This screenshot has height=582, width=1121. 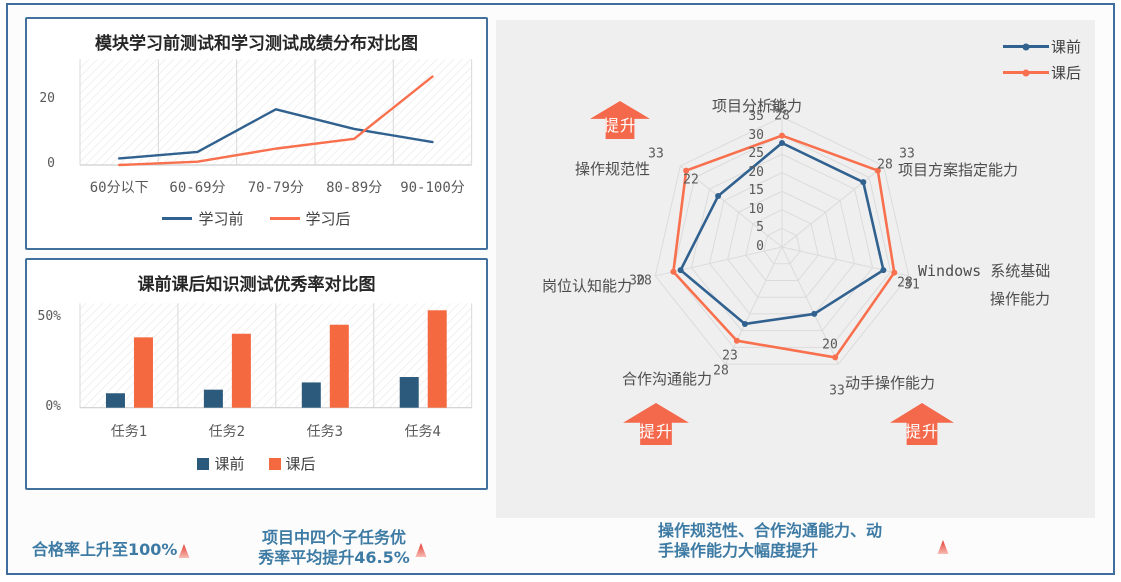 What do you see at coordinates (300, 464) in the screenshot?
I see `legend-label: 课后` at bounding box center [300, 464].